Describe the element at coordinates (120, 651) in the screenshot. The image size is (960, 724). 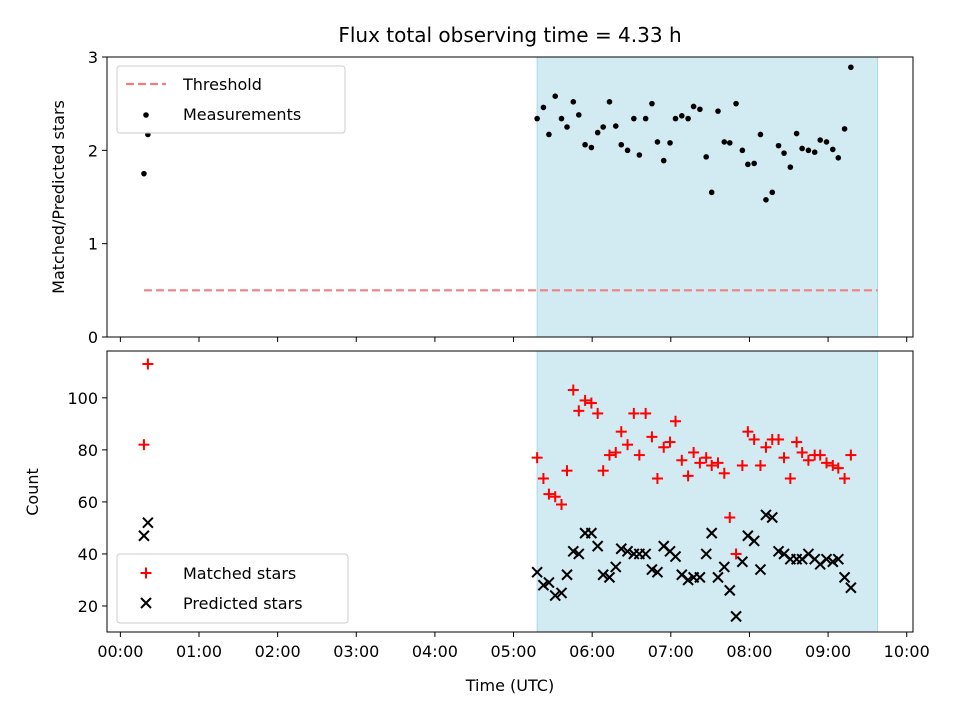
I see `xtick-label: 00:00` at that location.